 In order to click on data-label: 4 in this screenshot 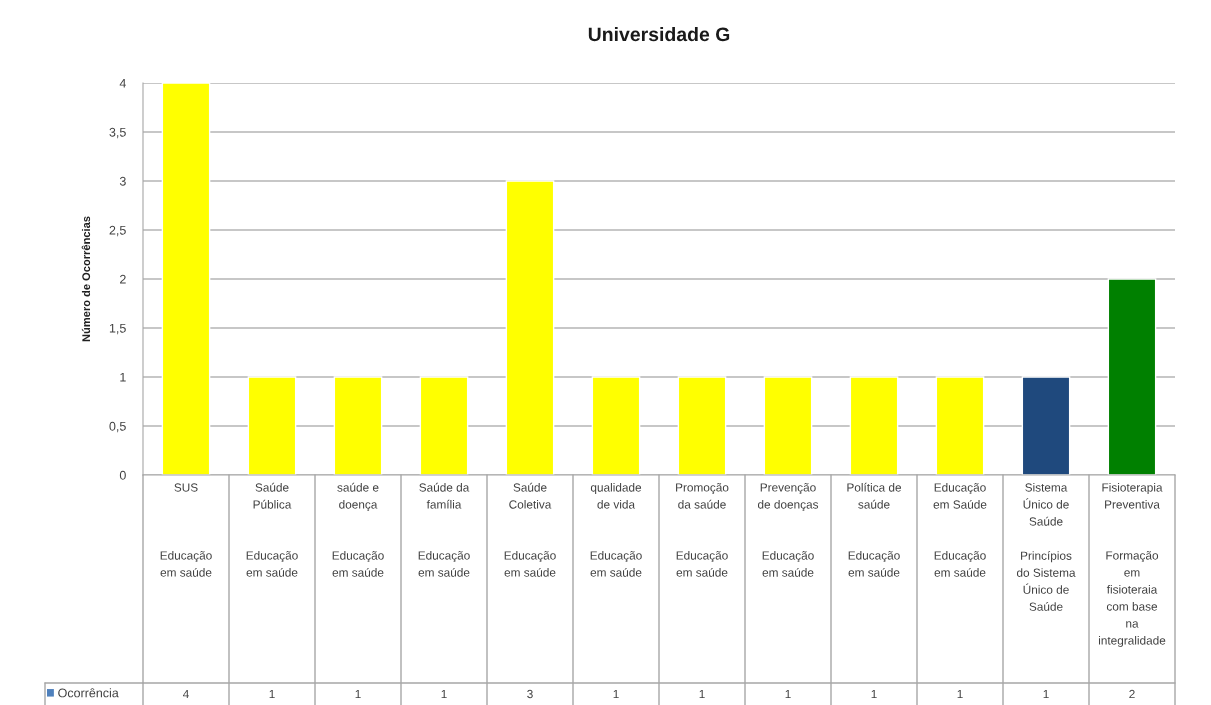, I will do `click(185, 694)`.